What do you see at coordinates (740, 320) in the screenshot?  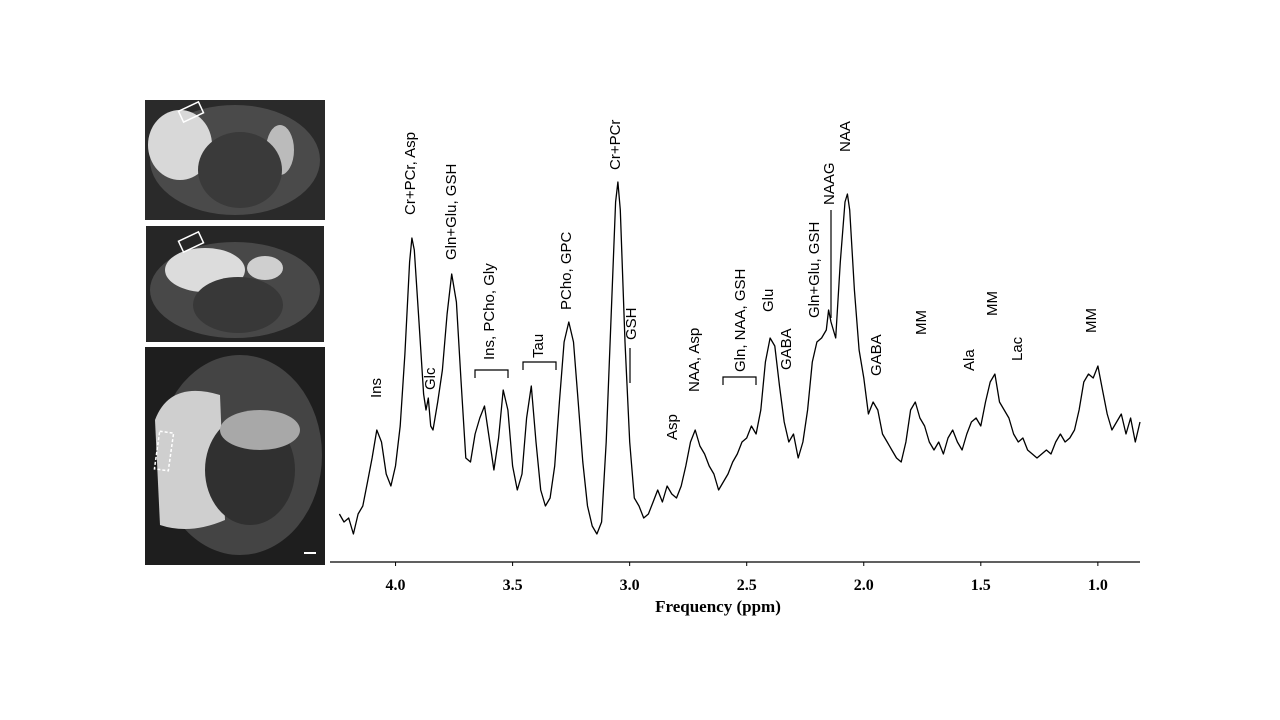 I see `peak-label: Gln, NAA, GSH` at bounding box center [740, 320].